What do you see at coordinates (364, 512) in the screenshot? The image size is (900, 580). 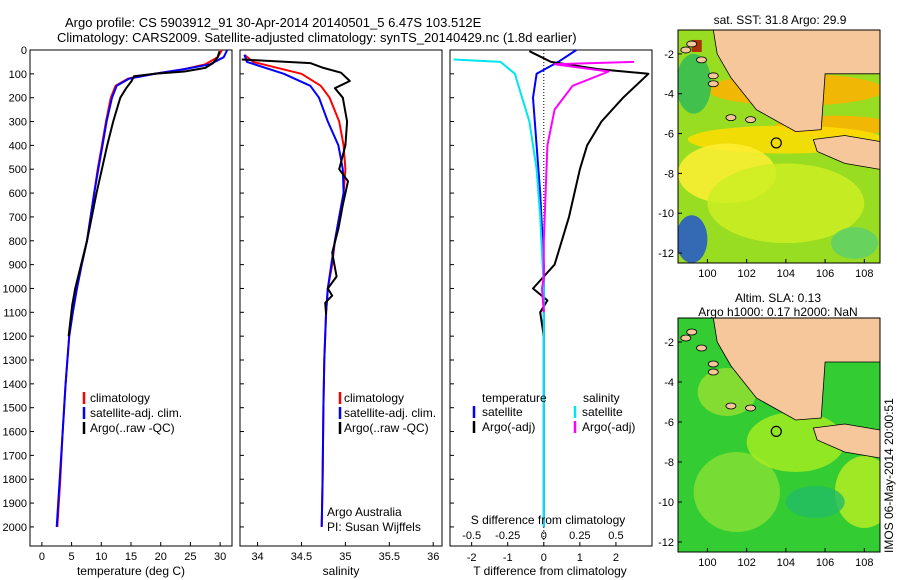 I see `credit-argo-australia: Argo Australia` at bounding box center [364, 512].